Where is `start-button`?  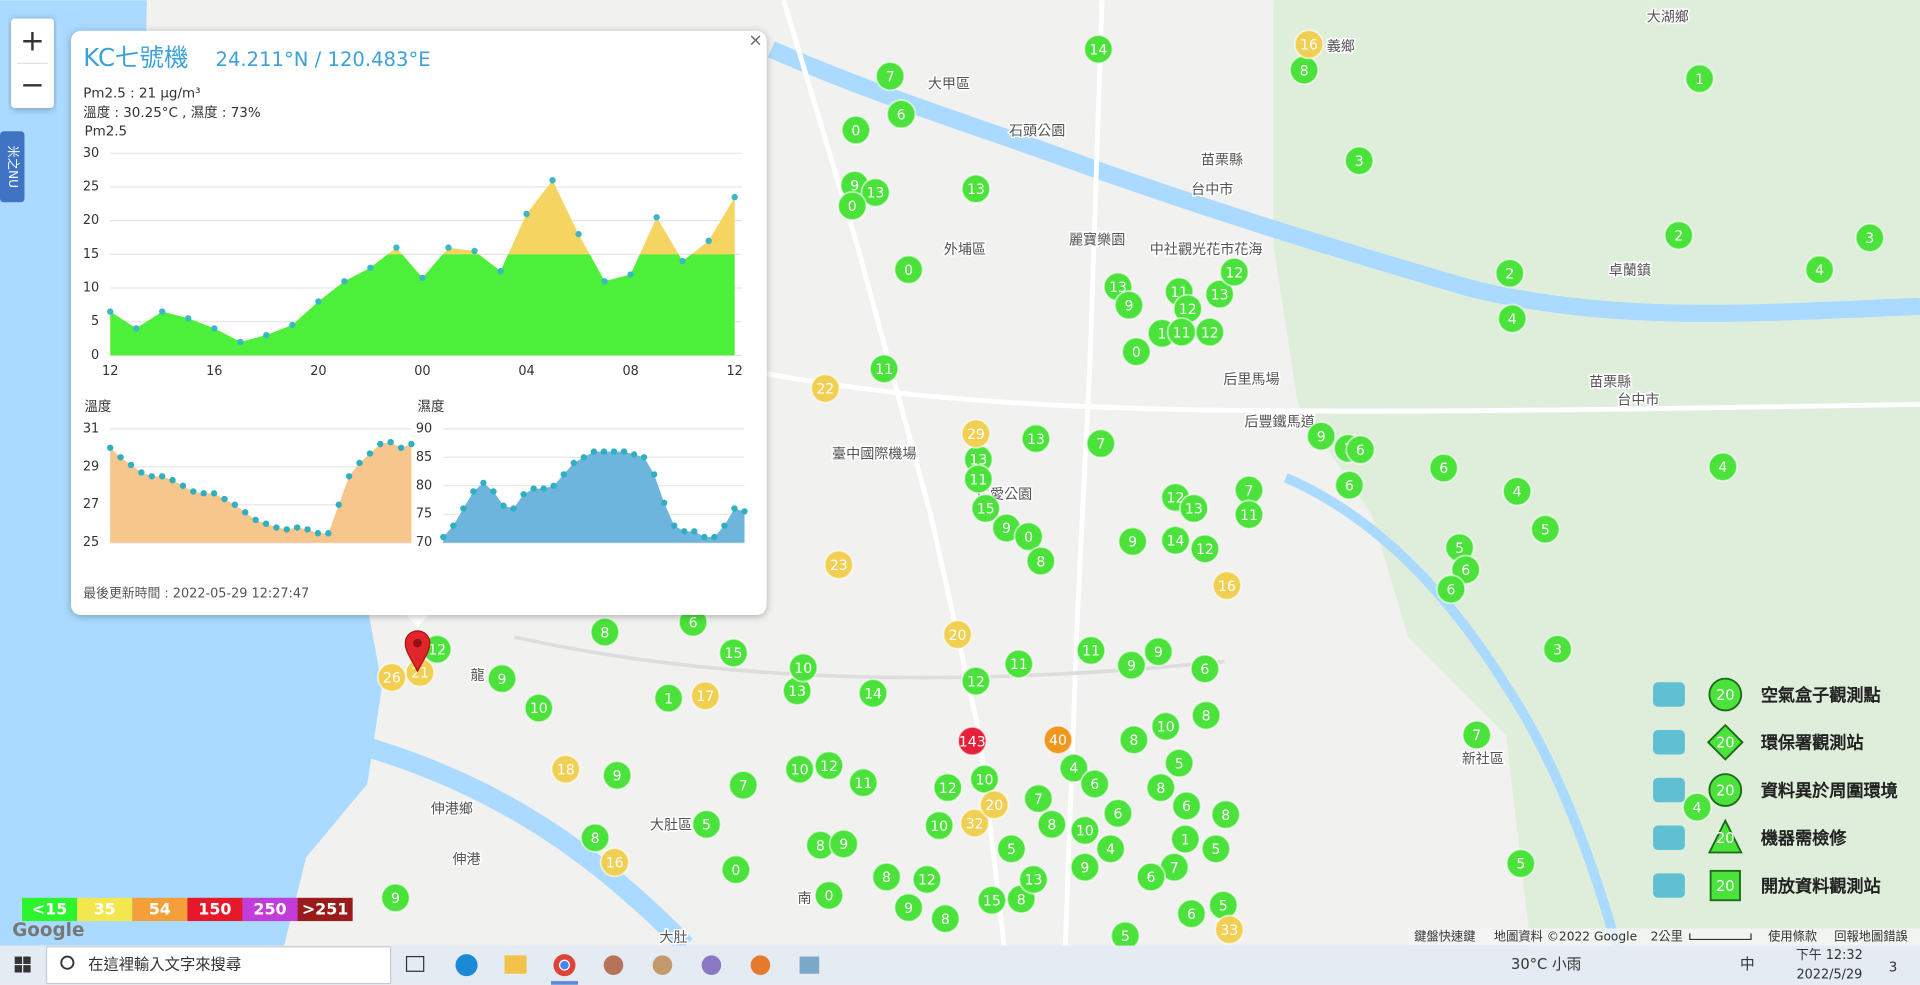
start-button is located at coordinates (22, 964).